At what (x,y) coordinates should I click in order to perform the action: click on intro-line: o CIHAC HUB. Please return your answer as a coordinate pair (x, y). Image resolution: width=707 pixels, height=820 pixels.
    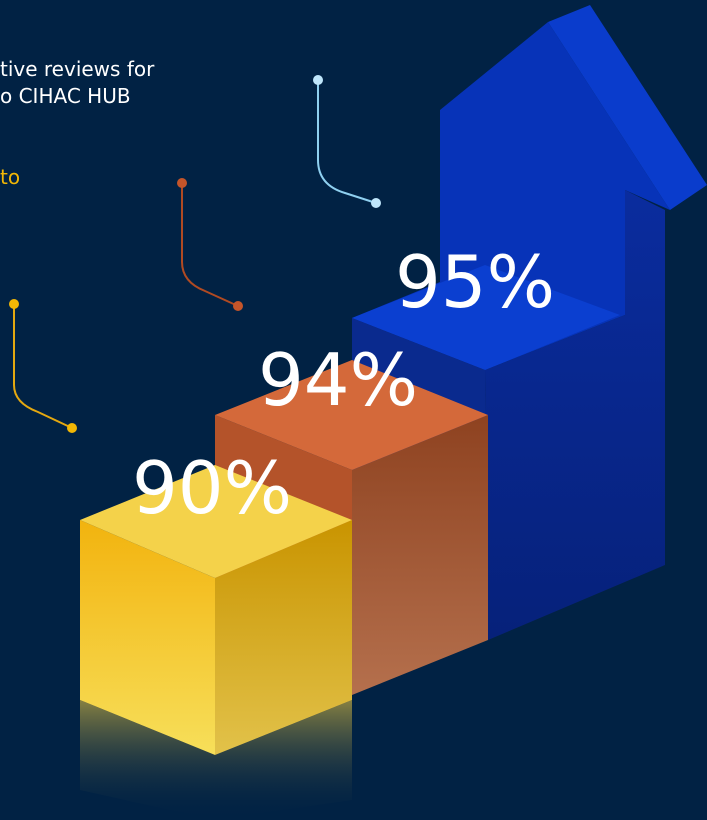
    Looking at the image, I should click on (65, 96).